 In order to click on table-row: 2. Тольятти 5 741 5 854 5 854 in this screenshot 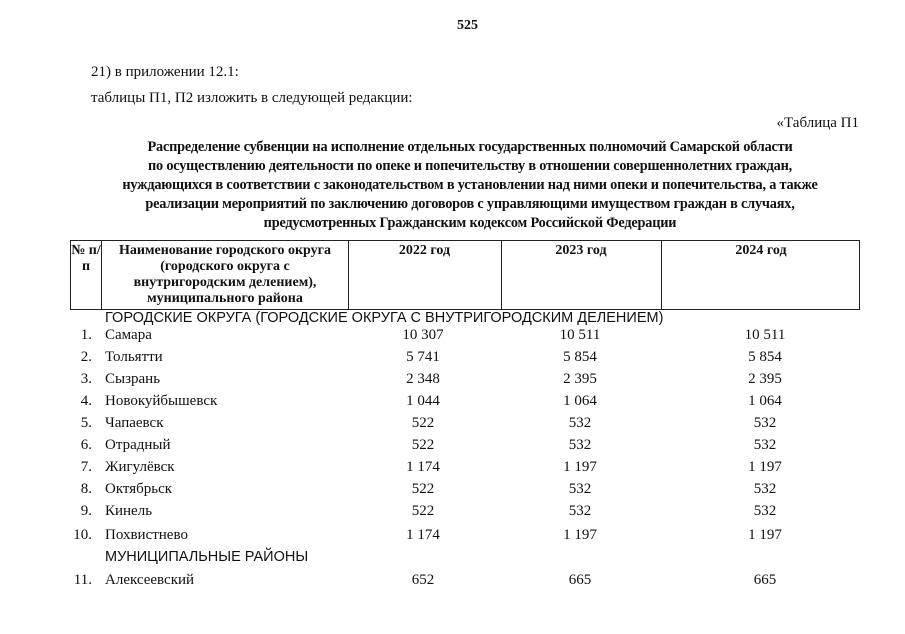, I will do `click(452, 360)`.